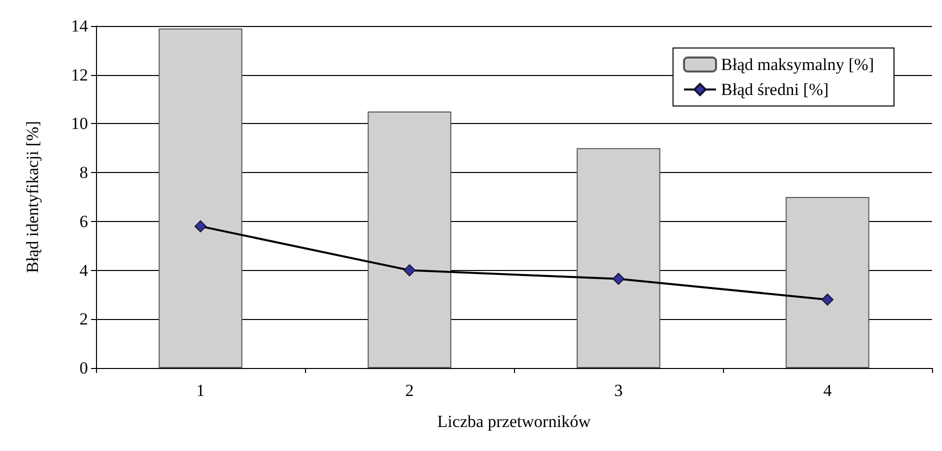 This screenshot has width=942, height=451. What do you see at coordinates (200, 390) in the screenshot?
I see `x-tick-label: 1` at bounding box center [200, 390].